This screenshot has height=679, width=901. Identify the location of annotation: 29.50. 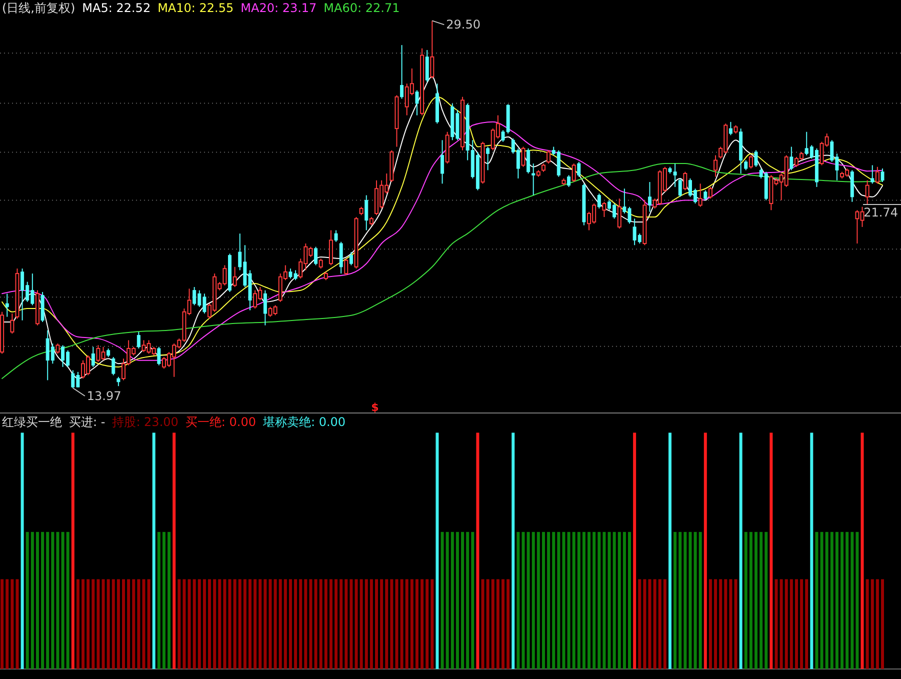
(463, 25).